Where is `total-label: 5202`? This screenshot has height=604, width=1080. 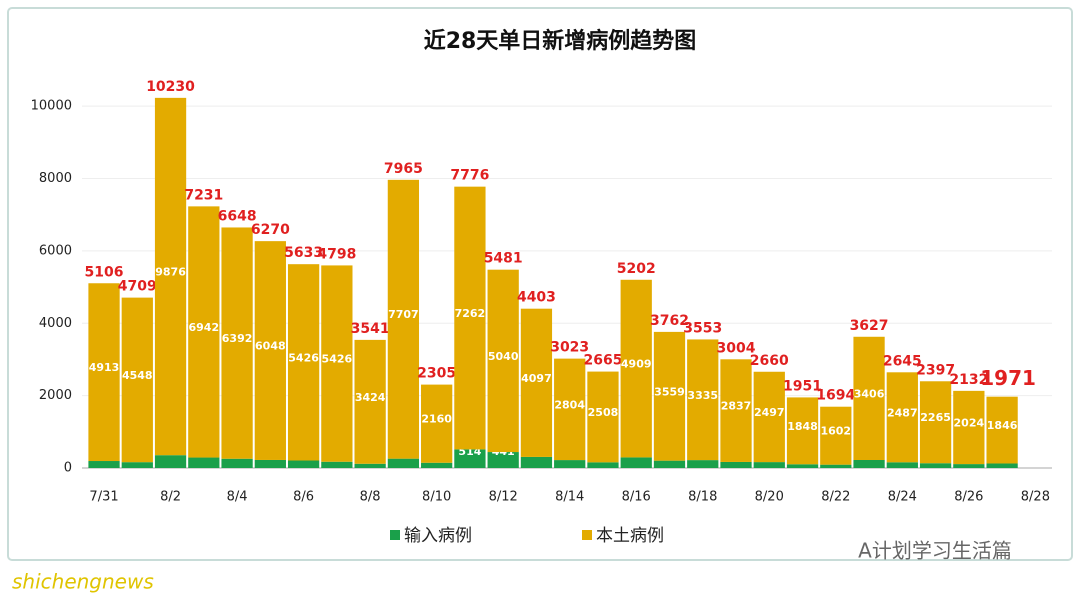
total-label: 5202 is located at coordinates (636, 269).